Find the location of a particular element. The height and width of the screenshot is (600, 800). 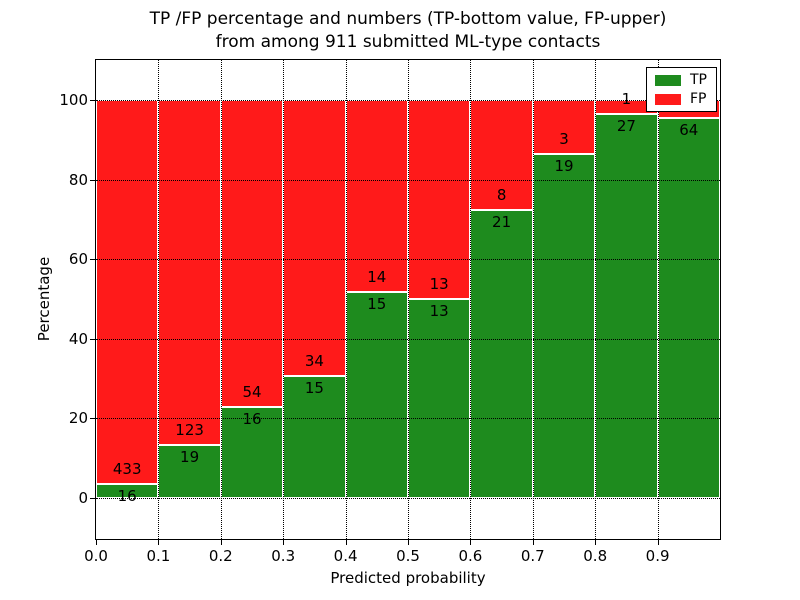

y-tick-label: 60 is located at coordinates (78, 259).